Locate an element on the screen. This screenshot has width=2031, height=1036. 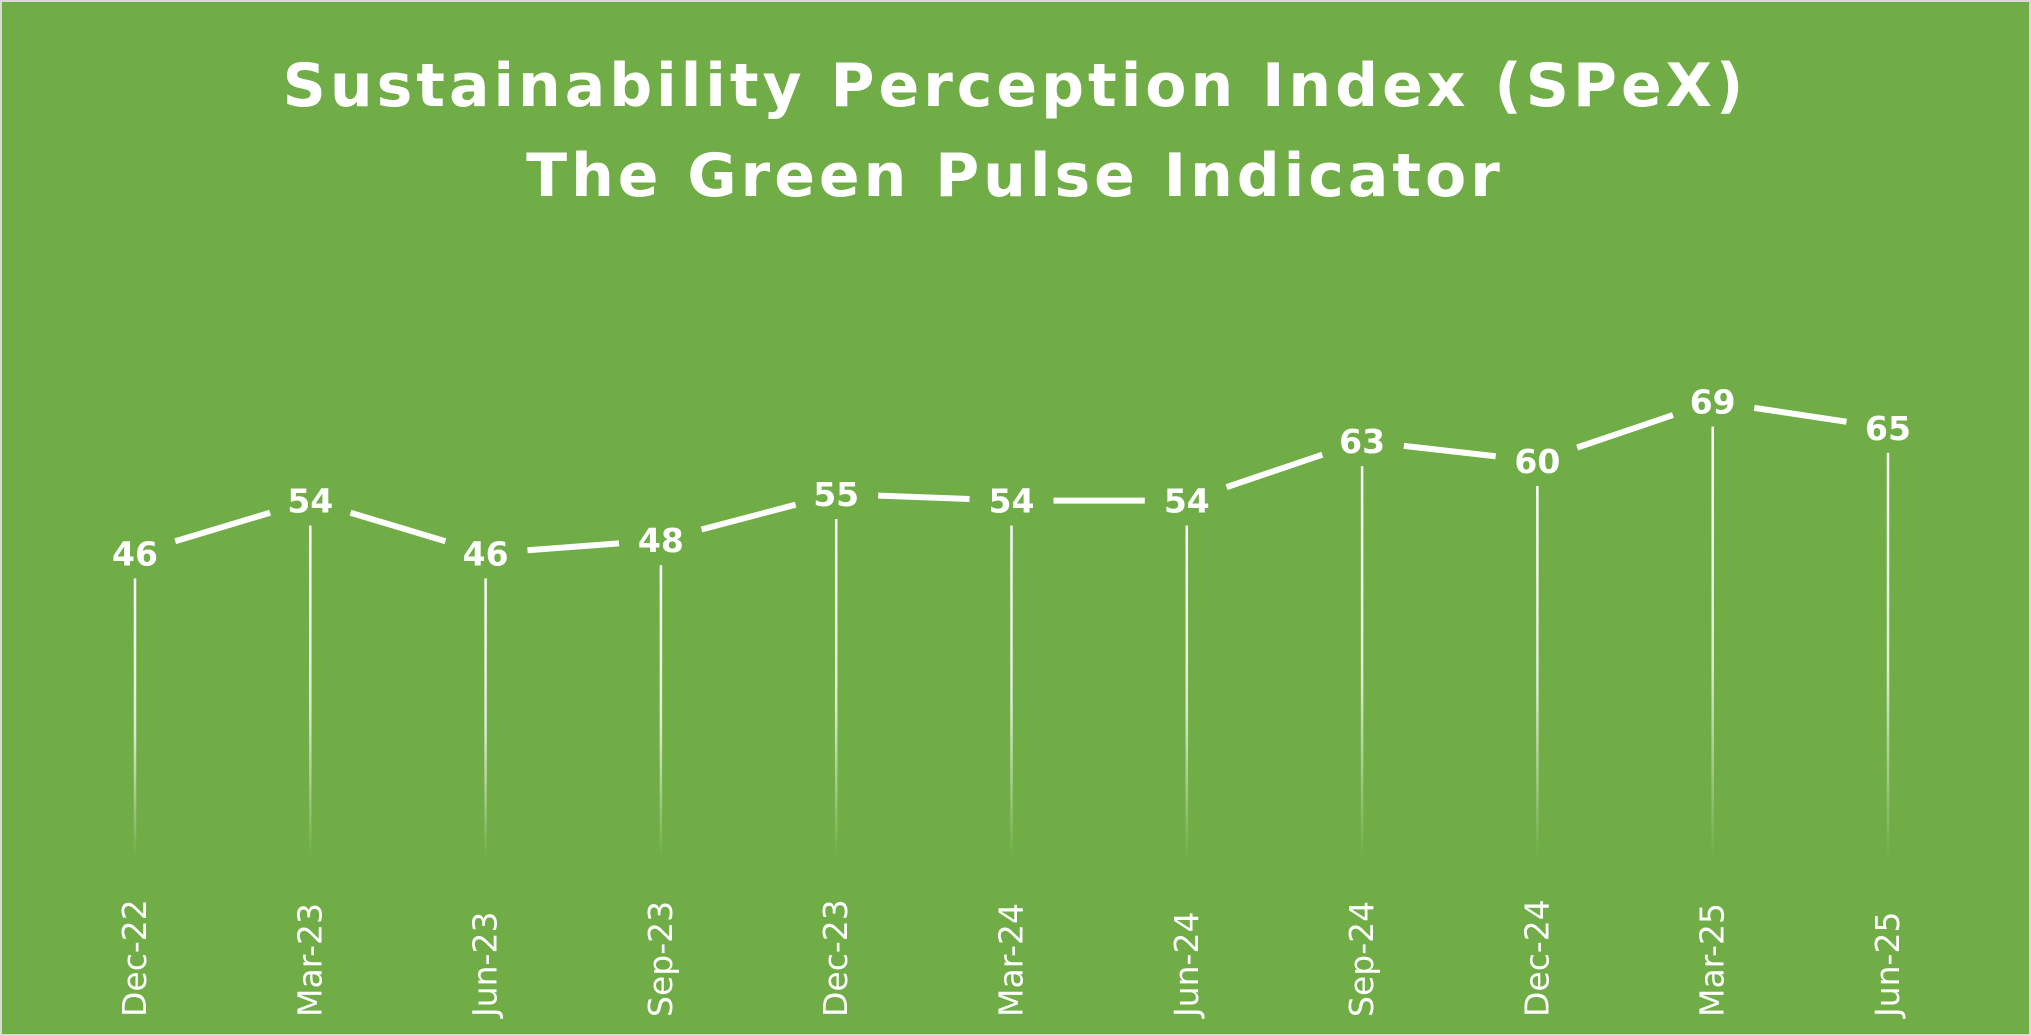
x-tick-label: Dec-24 is located at coordinates (1536, 958).